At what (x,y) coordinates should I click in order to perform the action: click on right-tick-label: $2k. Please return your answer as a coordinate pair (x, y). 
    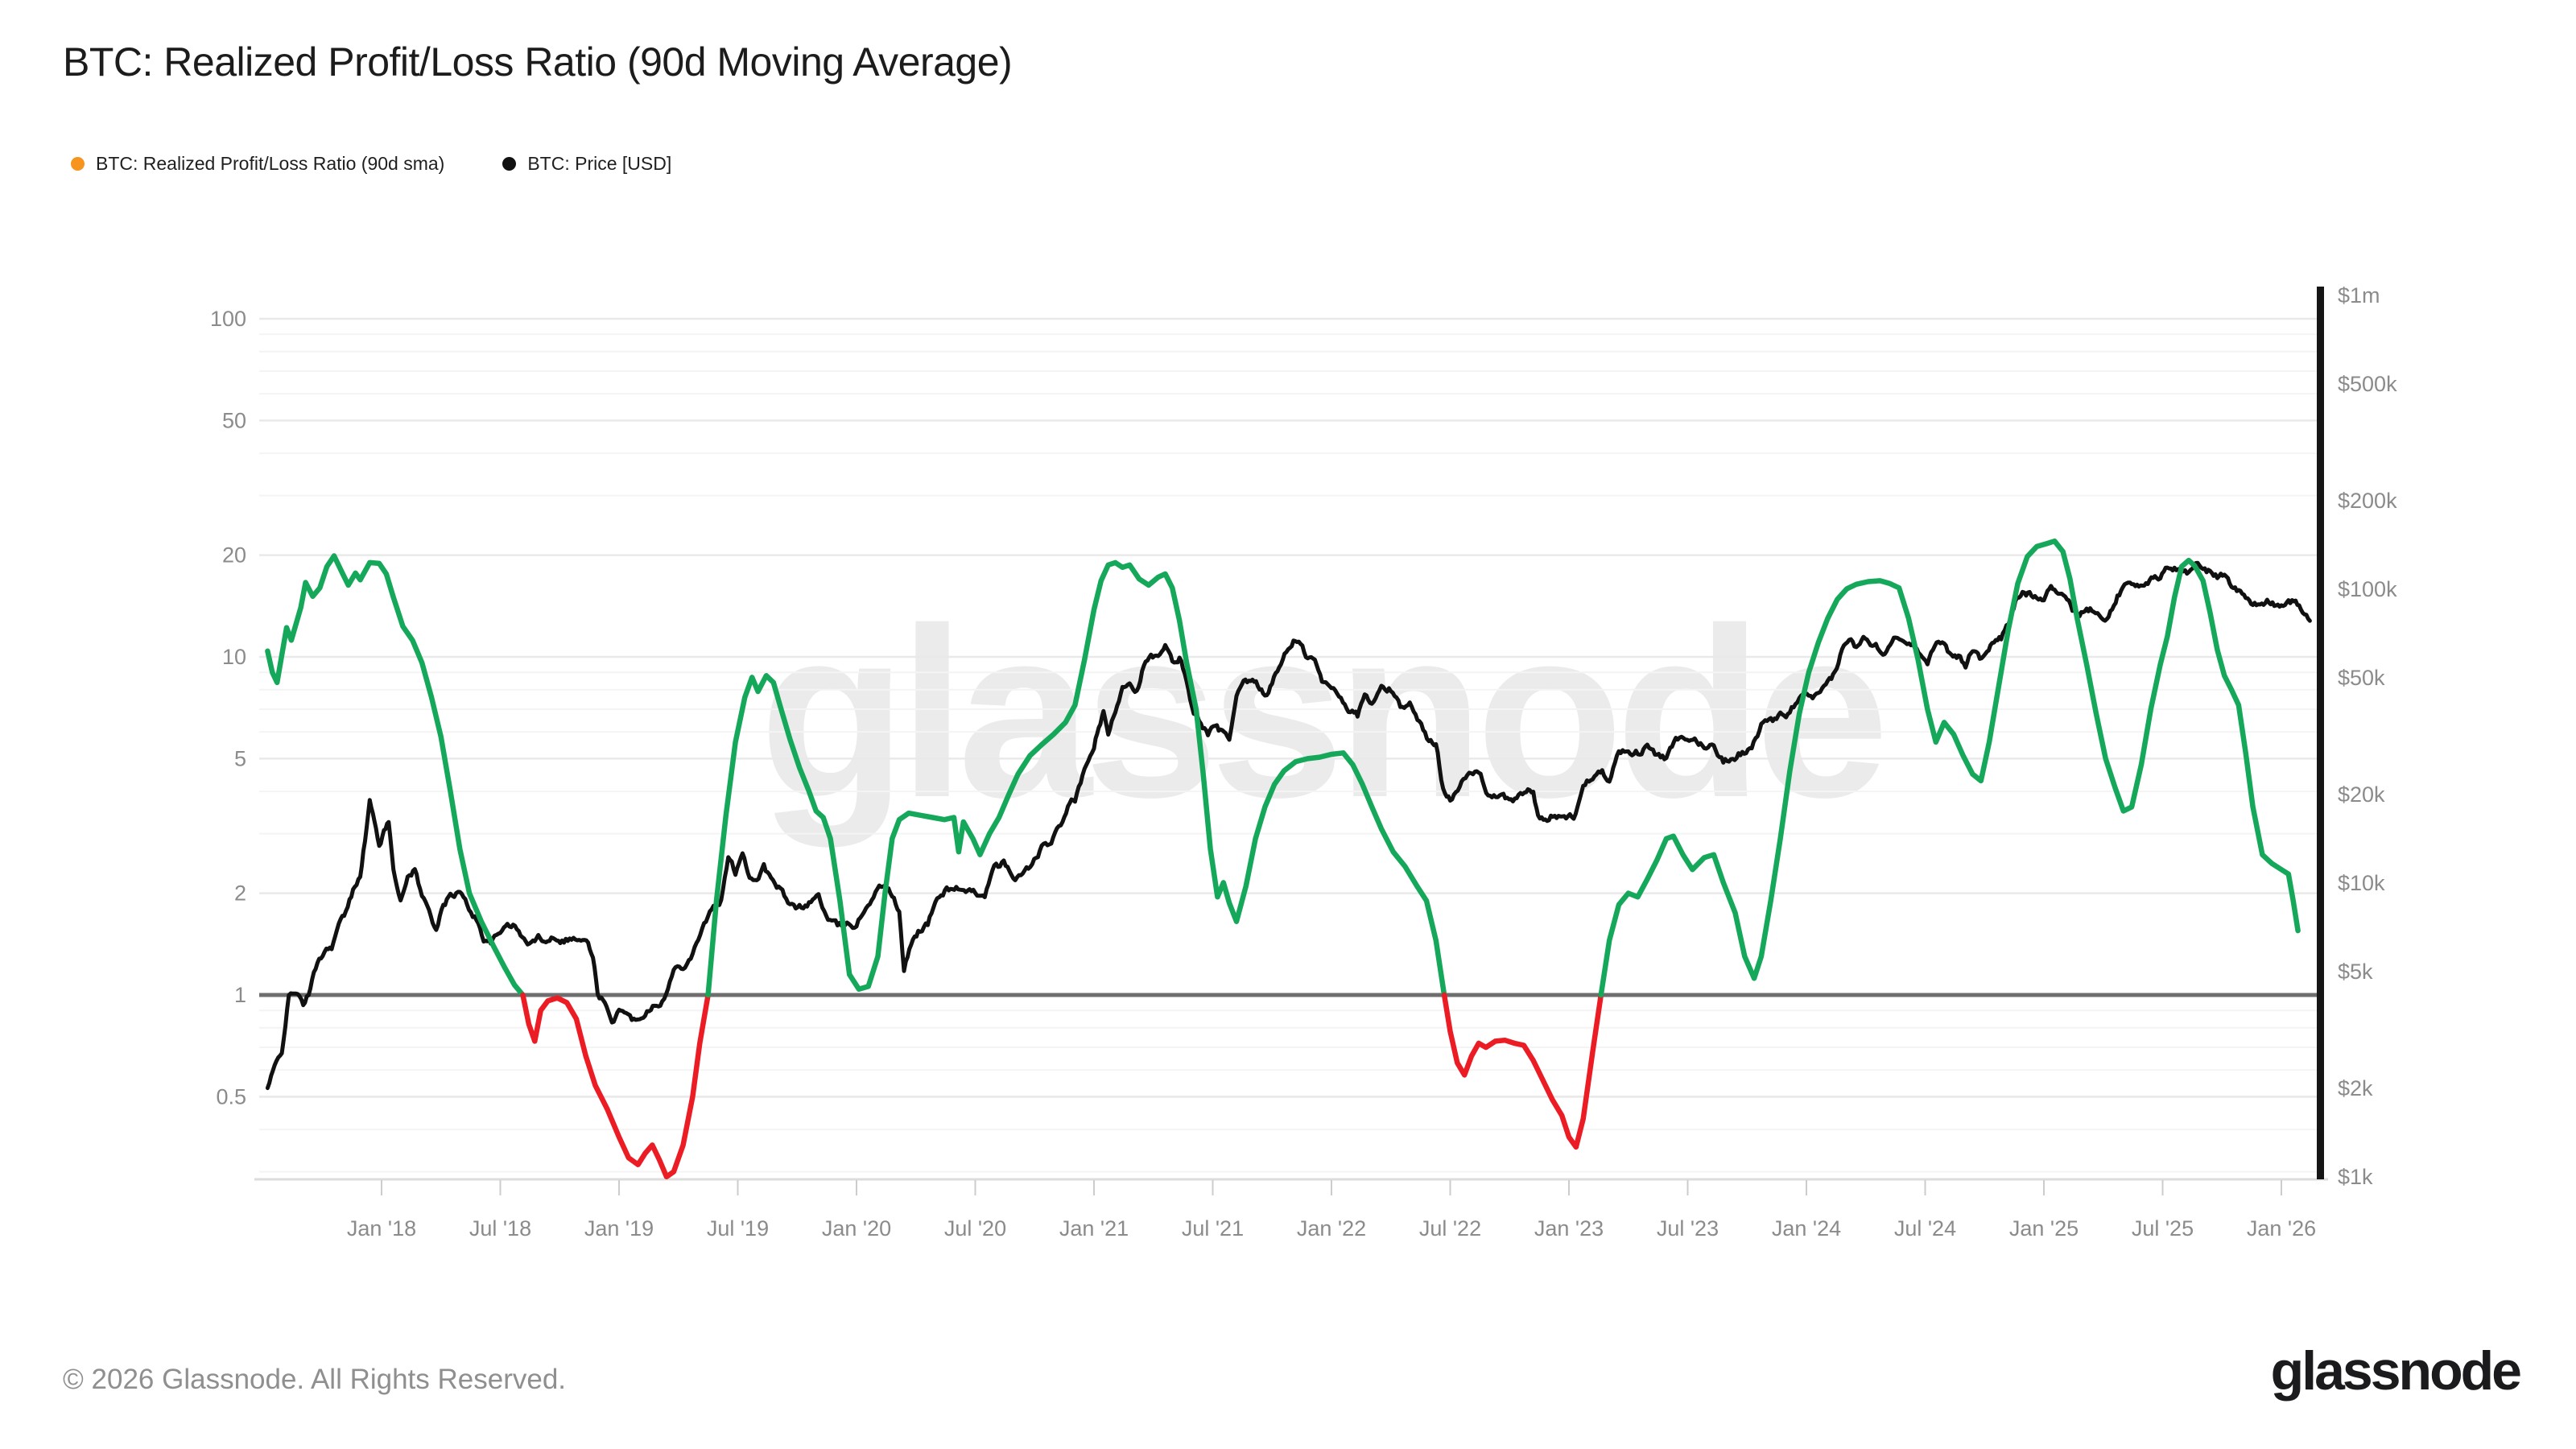
    Looking at the image, I should click on (2355, 1088).